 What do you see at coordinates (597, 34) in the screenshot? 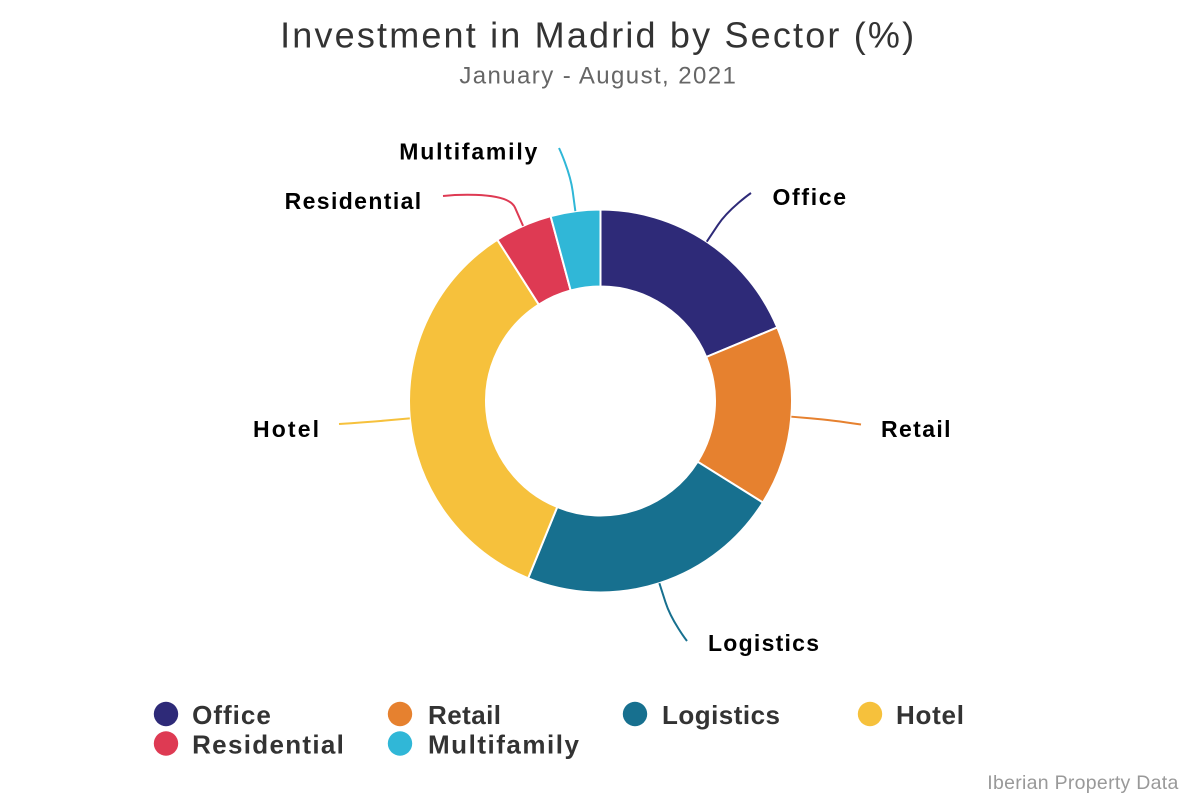
I see `svg-text:Investment in Madrid by Sector: Investment in Madrid by Sector (%)` at bounding box center [597, 34].